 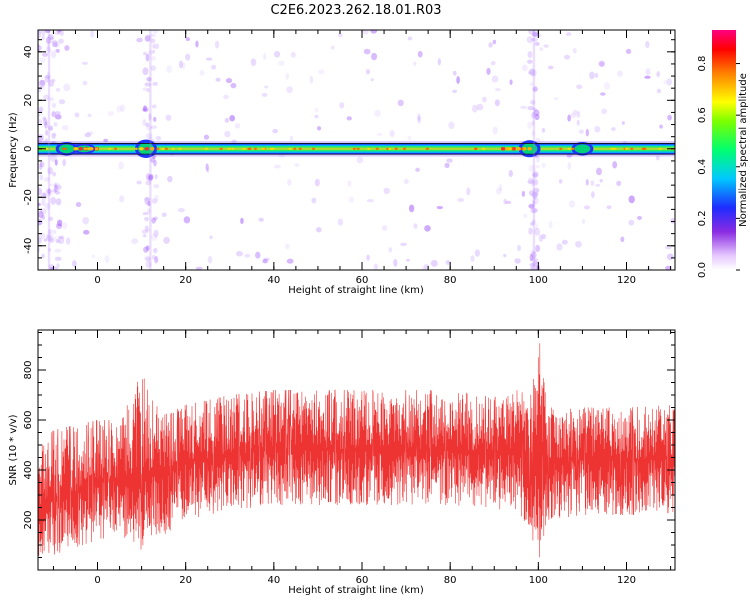 I want to click on colorbar-gradient, so click(x=724, y=150).